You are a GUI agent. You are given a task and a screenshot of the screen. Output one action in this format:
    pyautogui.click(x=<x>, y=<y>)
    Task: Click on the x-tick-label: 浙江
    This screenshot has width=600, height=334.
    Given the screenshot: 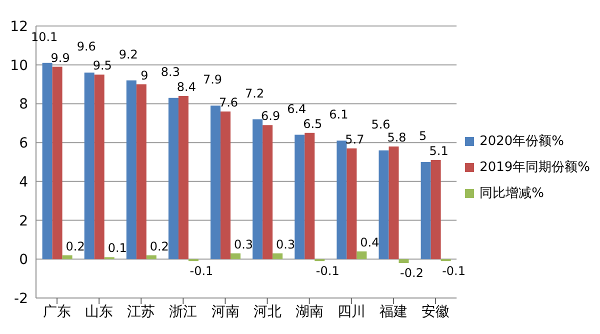 What is the action you would take?
    pyautogui.click(x=183, y=312)
    